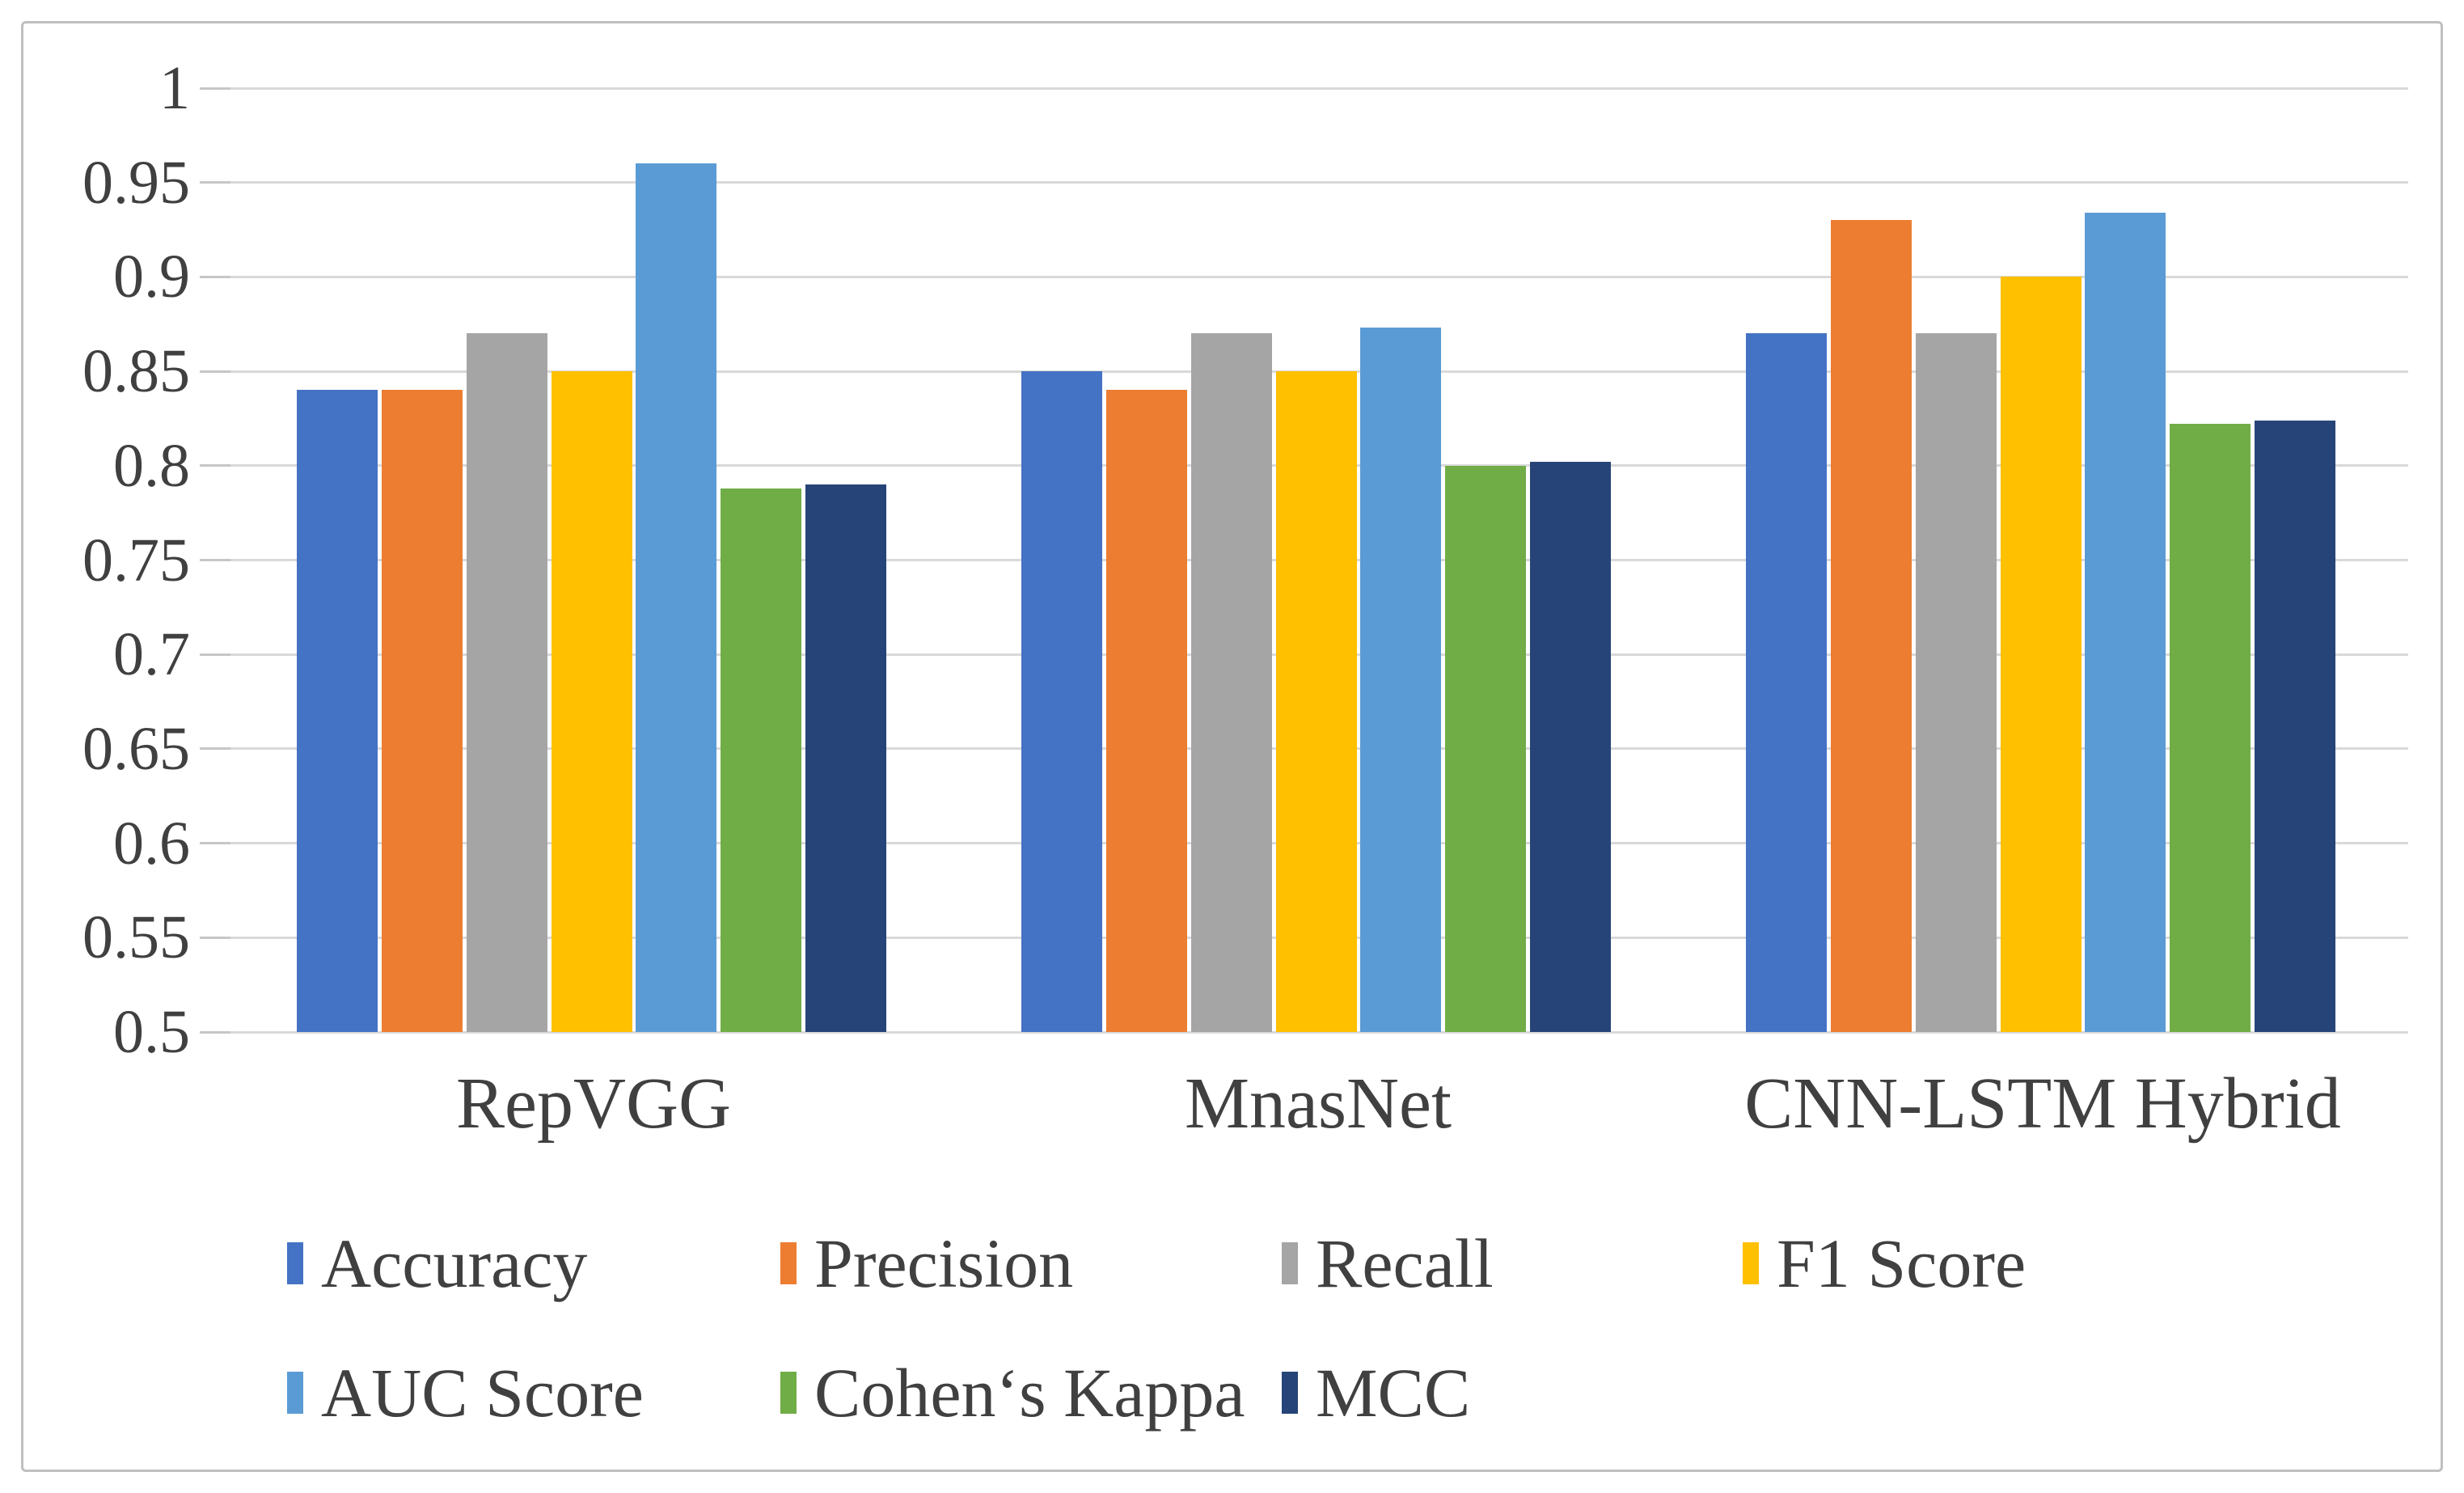 This screenshot has width=2464, height=1493. Describe the element at coordinates (1318, 1104) in the screenshot. I see `category-label: MnasNet` at that location.